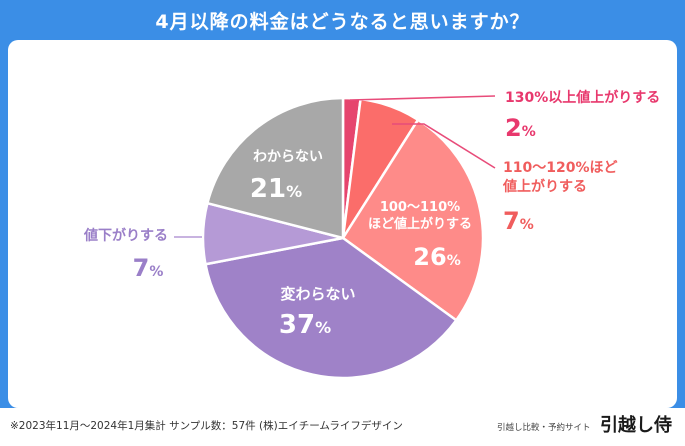 The height and width of the screenshot is (446, 685). What do you see at coordinates (275, 168) in the screenshot?
I see `slice-6-wedge` at bounding box center [275, 168].